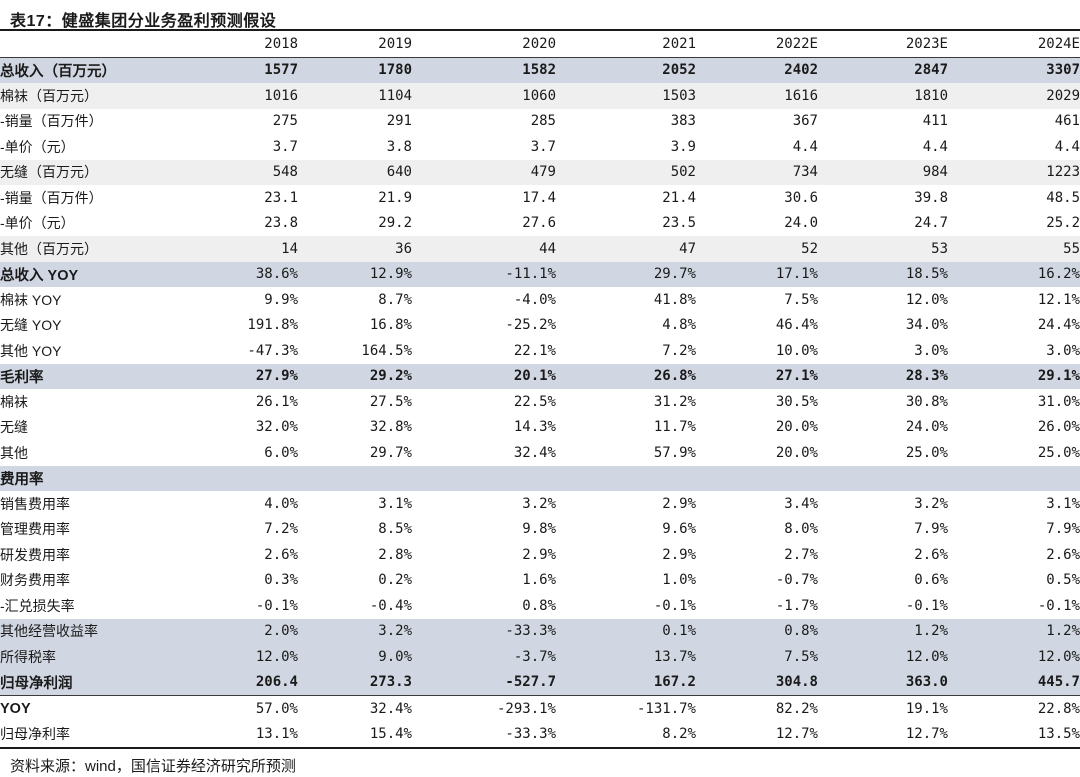 The height and width of the screenshot is (777, 1080). I want to click on value-cell: 32.0%, so click(276, 427).